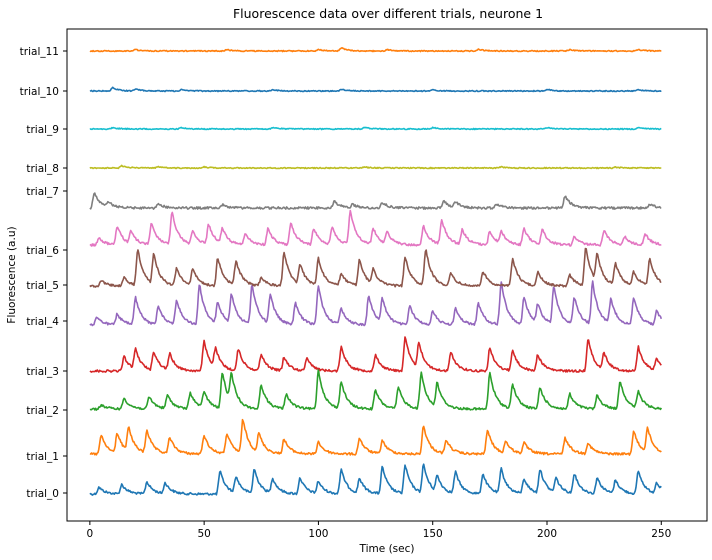 The height and width of the screenshot is (560, 712). What do you see at coordinates (318, 534) in the screenshot?
I see `x-tick-label: 100` at bounding box center [318, 534].